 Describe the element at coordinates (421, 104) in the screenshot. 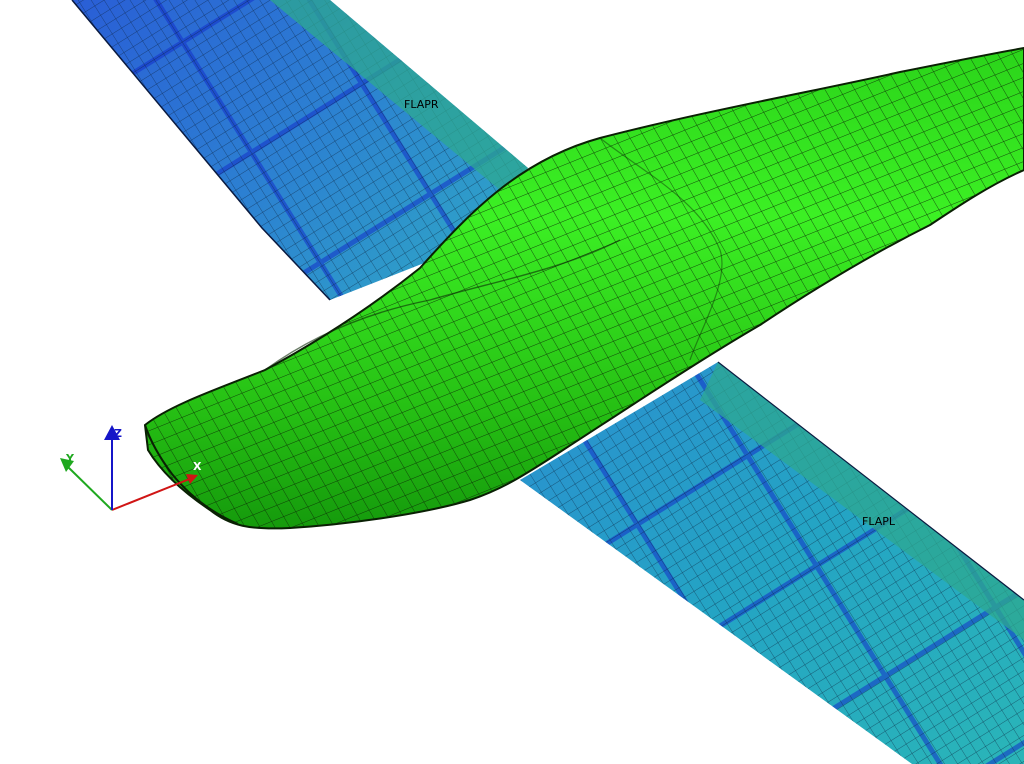

I see `part-label-flapr: FLAPR` at that location.